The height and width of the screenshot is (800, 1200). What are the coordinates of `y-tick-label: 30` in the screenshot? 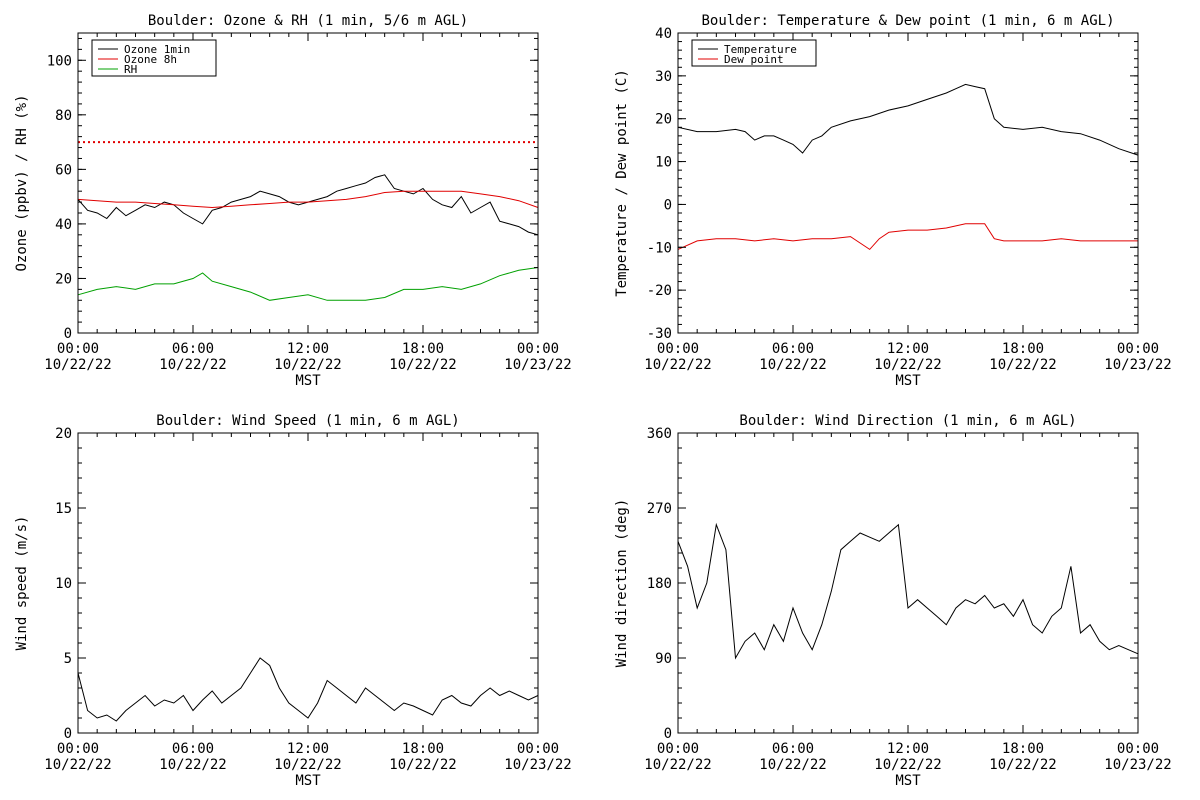 It's located at (663, 77).